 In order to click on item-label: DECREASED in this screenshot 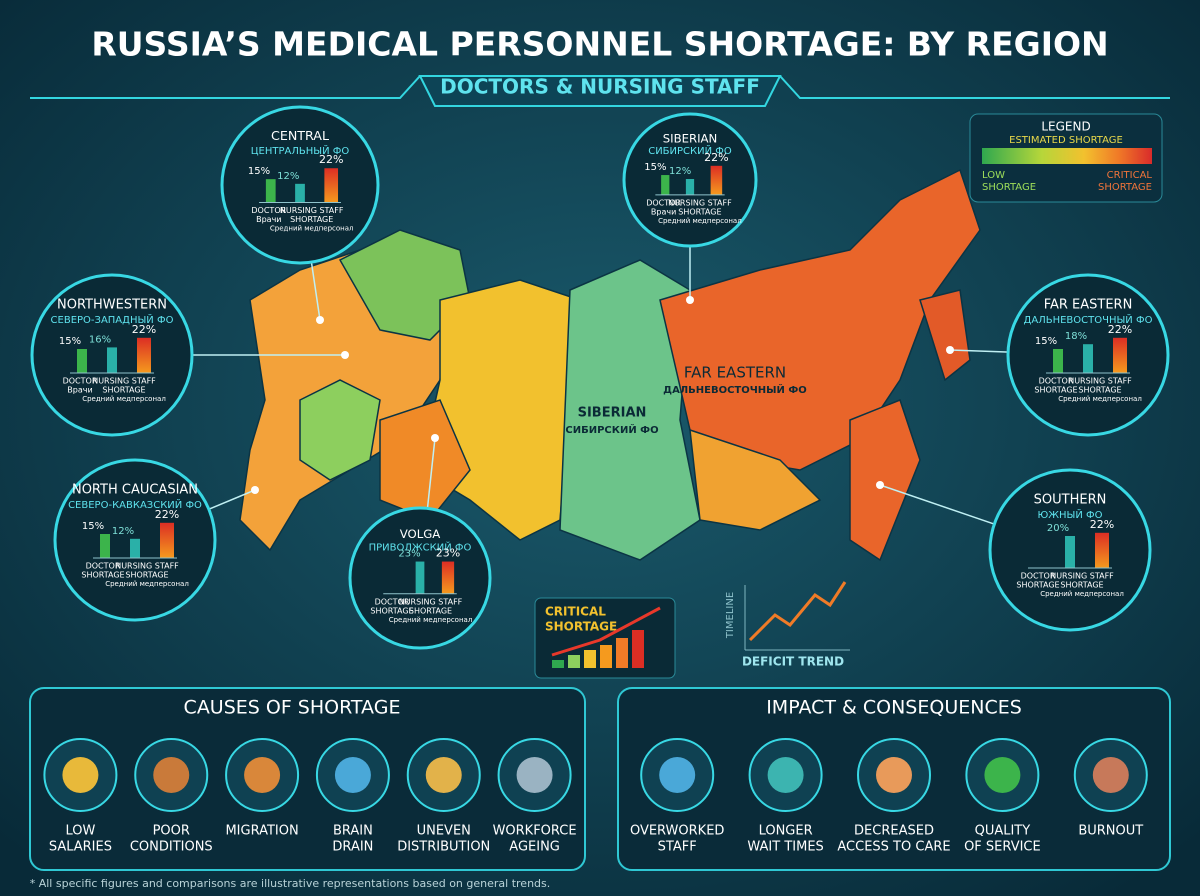, I will do `click(894, 831)`.